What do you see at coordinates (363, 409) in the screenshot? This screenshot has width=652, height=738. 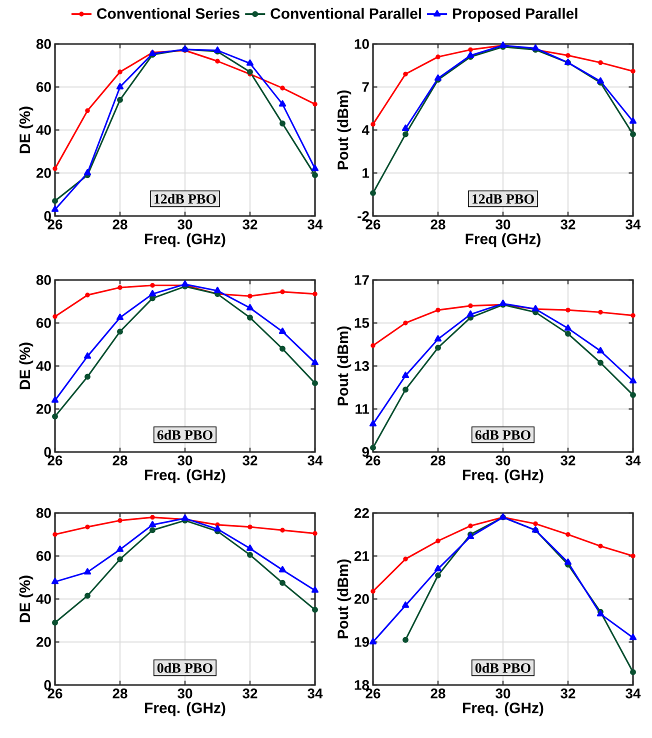 I see `y-tick-label: 11` at bounding box center [363, 409].